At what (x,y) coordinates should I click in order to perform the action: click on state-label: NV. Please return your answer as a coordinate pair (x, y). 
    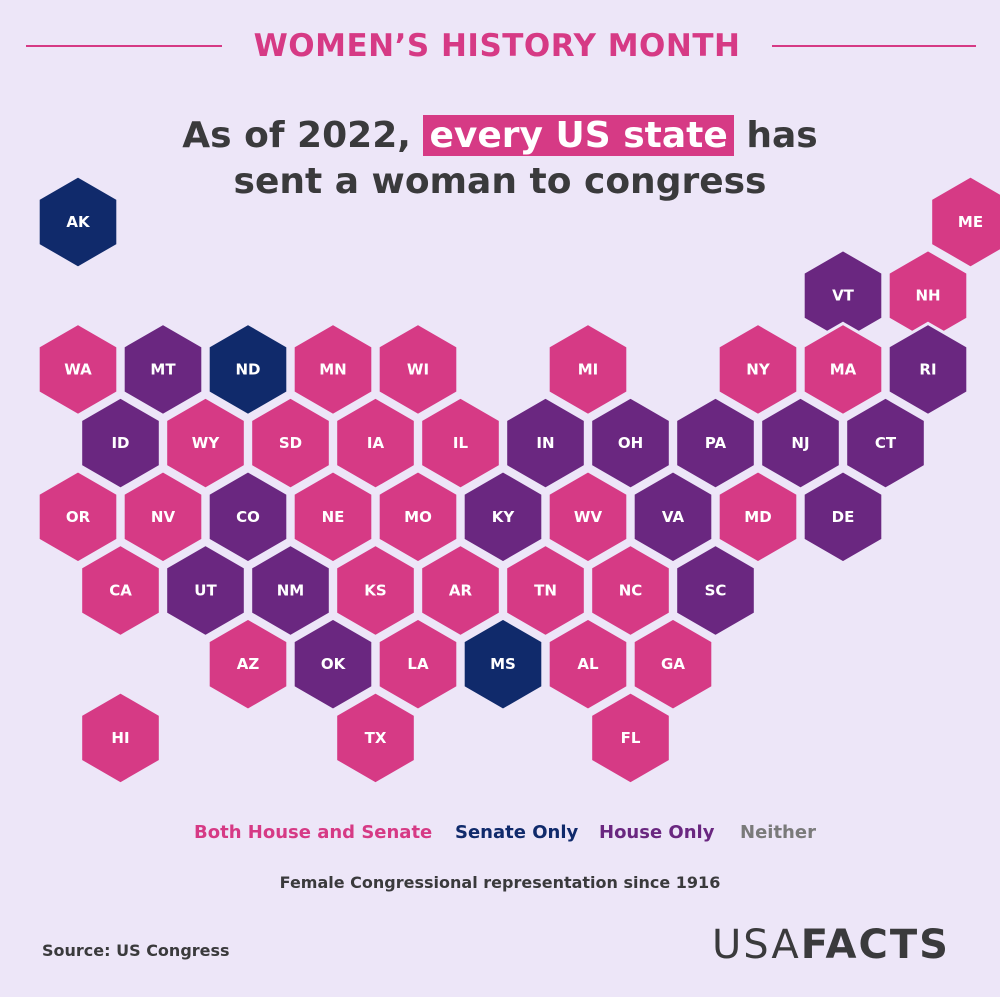
    Looking at the image, I should click on (163, 517).